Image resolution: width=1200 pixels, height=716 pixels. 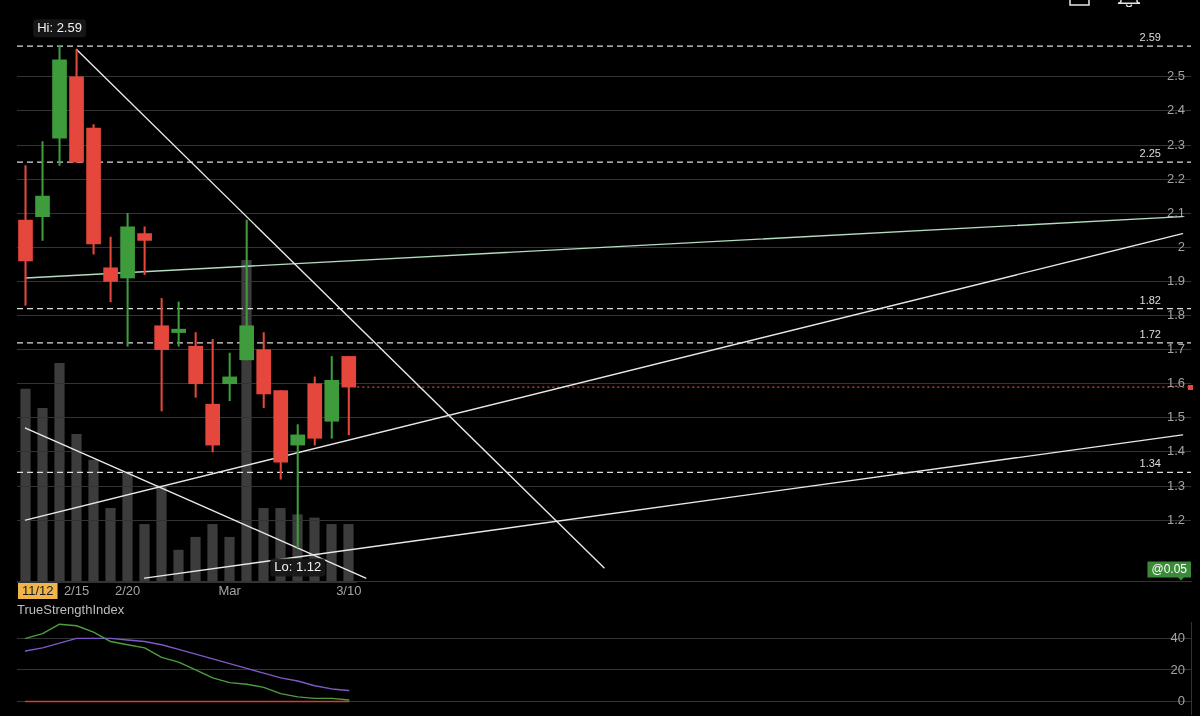 What do you see at coordinates (37, 591) in the screenshot?
I see `text: 11/12` at bounding box center [37, 591].